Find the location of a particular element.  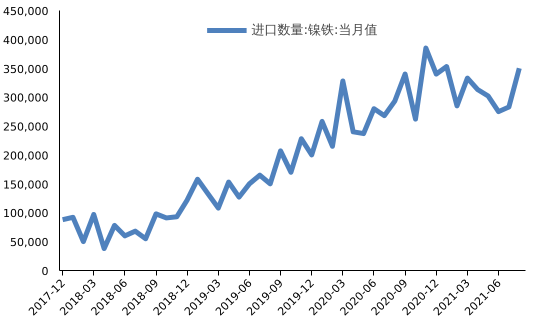

y-tick-label: 250,000 is located at coordinates (26, 127).